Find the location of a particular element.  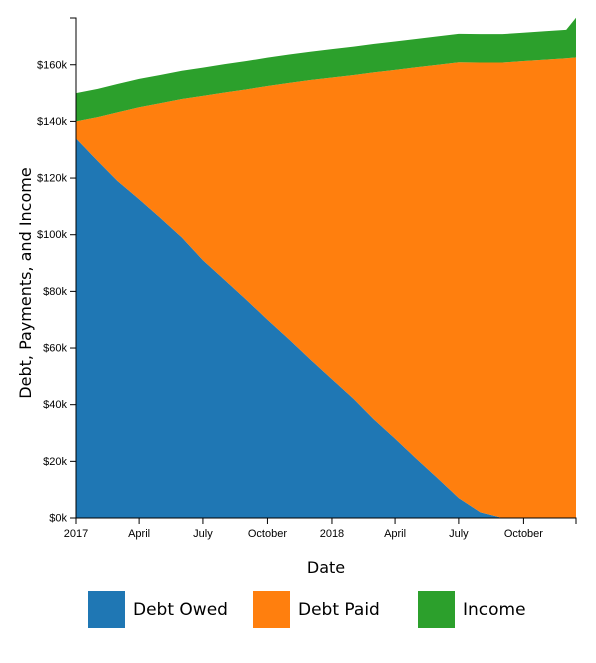

y-tick-label: $80k is located at coordinates (55, 292).